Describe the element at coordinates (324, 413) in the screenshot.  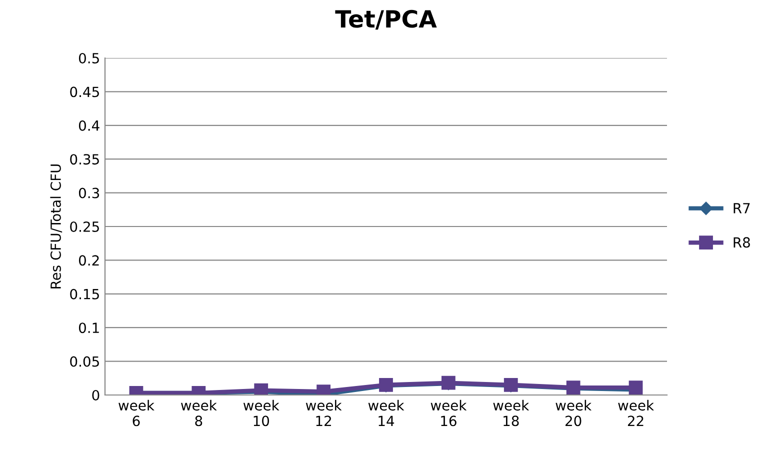
I see `x-tick-label: week 12` at that location.